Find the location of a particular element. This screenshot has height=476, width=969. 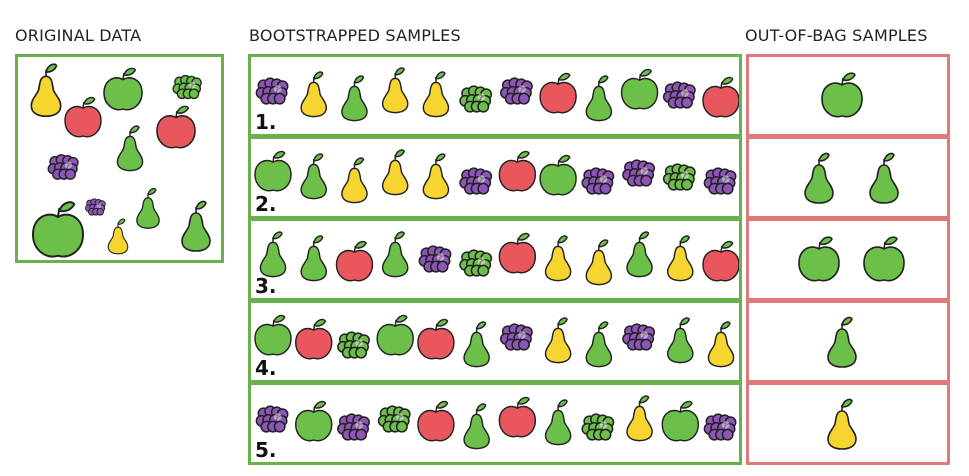

row-number-3: 3. is located at coordinates (266, 286).